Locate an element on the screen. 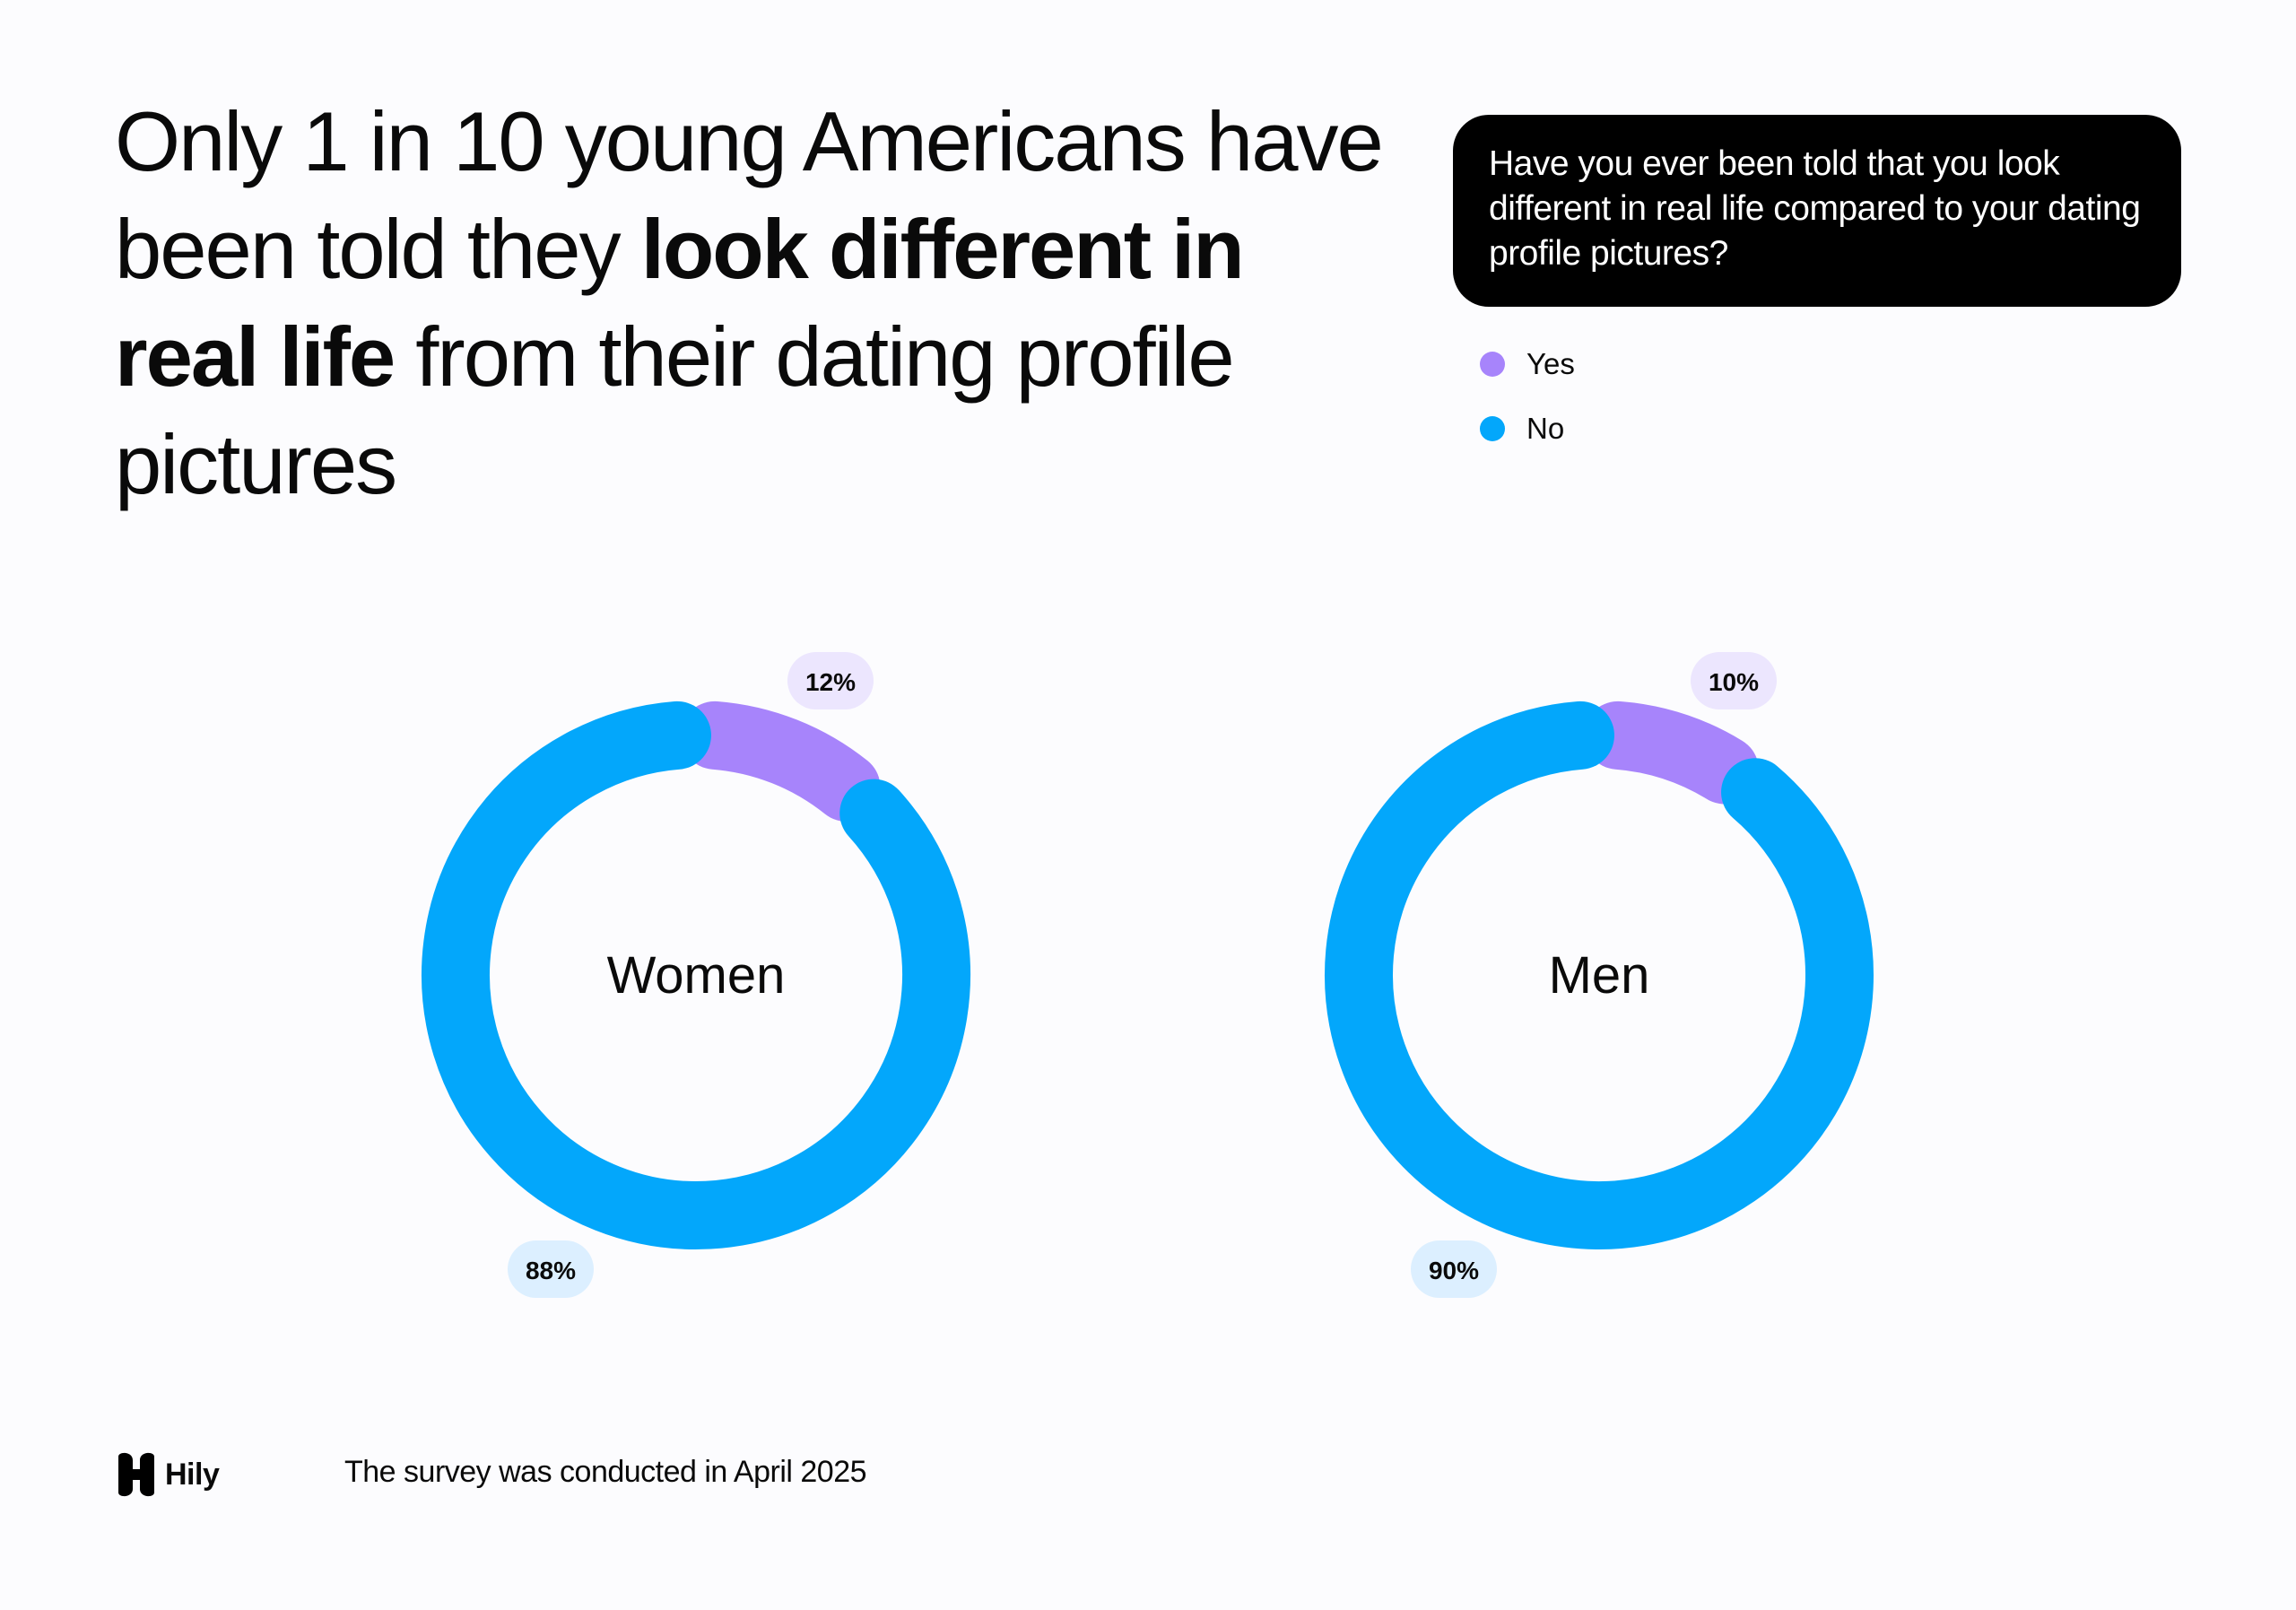  legend-item-no: No is located at coordinates (1527, 428).